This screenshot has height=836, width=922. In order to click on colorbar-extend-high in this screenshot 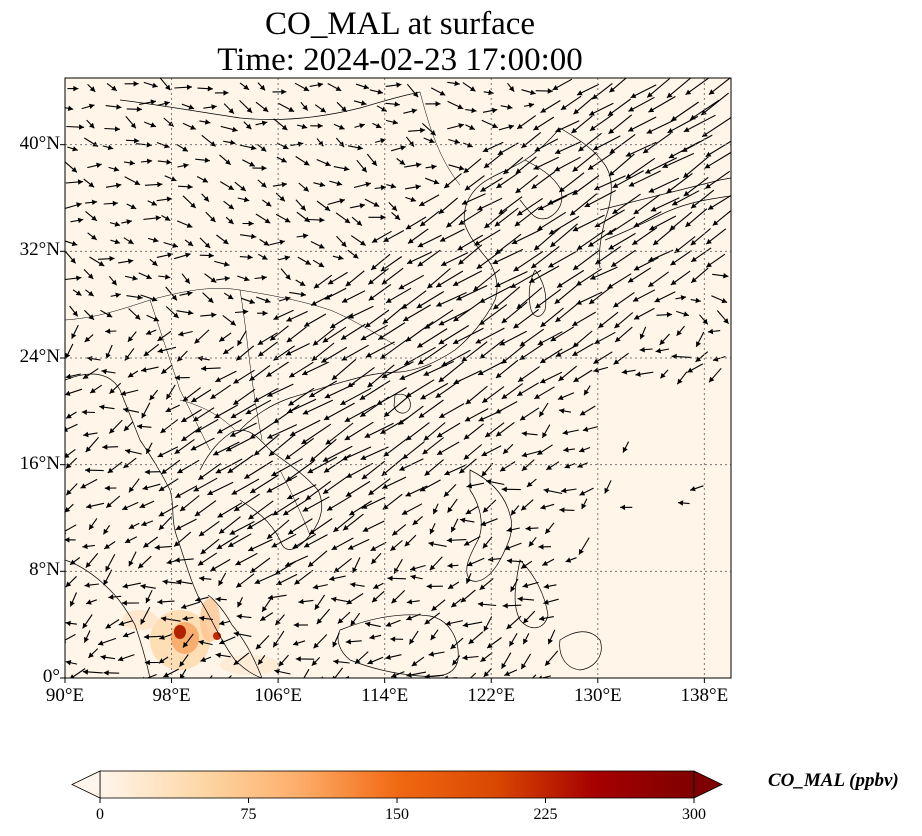, I will do `click(708, 784)`.